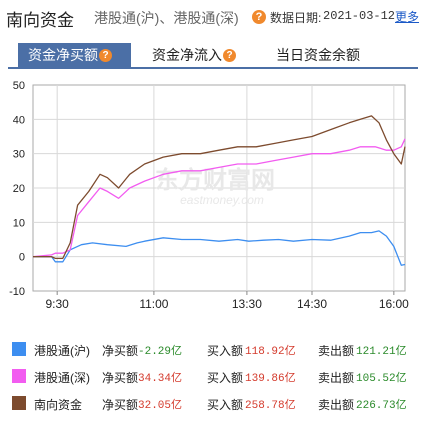 Image resolution: width=426 pixels, height=423 pixels. Describe the element at coordinates (62, 378) in the screenshot. I see `legend-name: 港股通(深)` at that location.